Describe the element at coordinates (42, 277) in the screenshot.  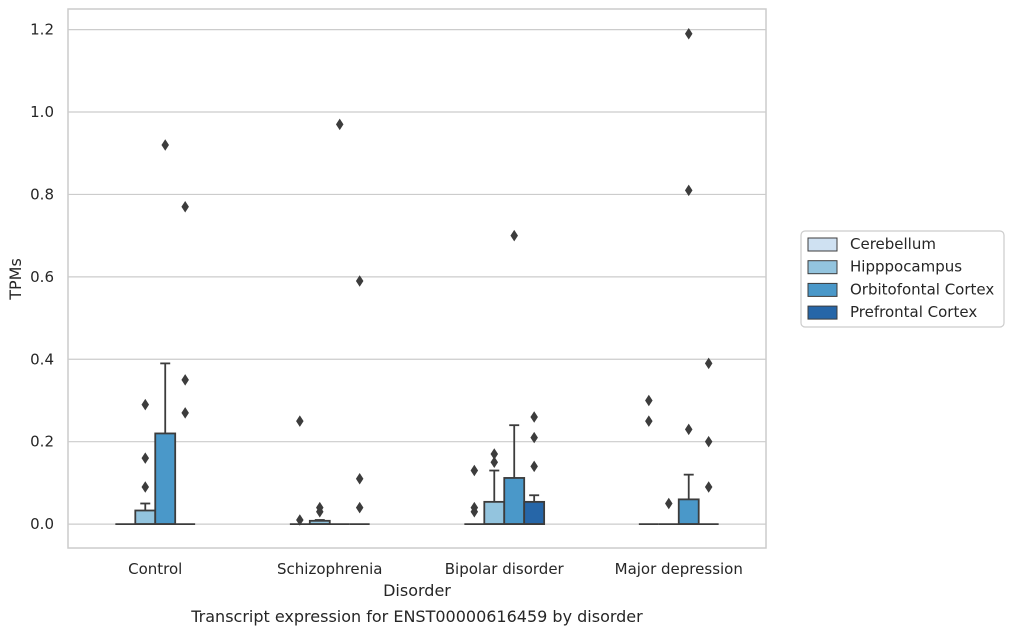
I see `y-tick-label: 0.6` at that location.